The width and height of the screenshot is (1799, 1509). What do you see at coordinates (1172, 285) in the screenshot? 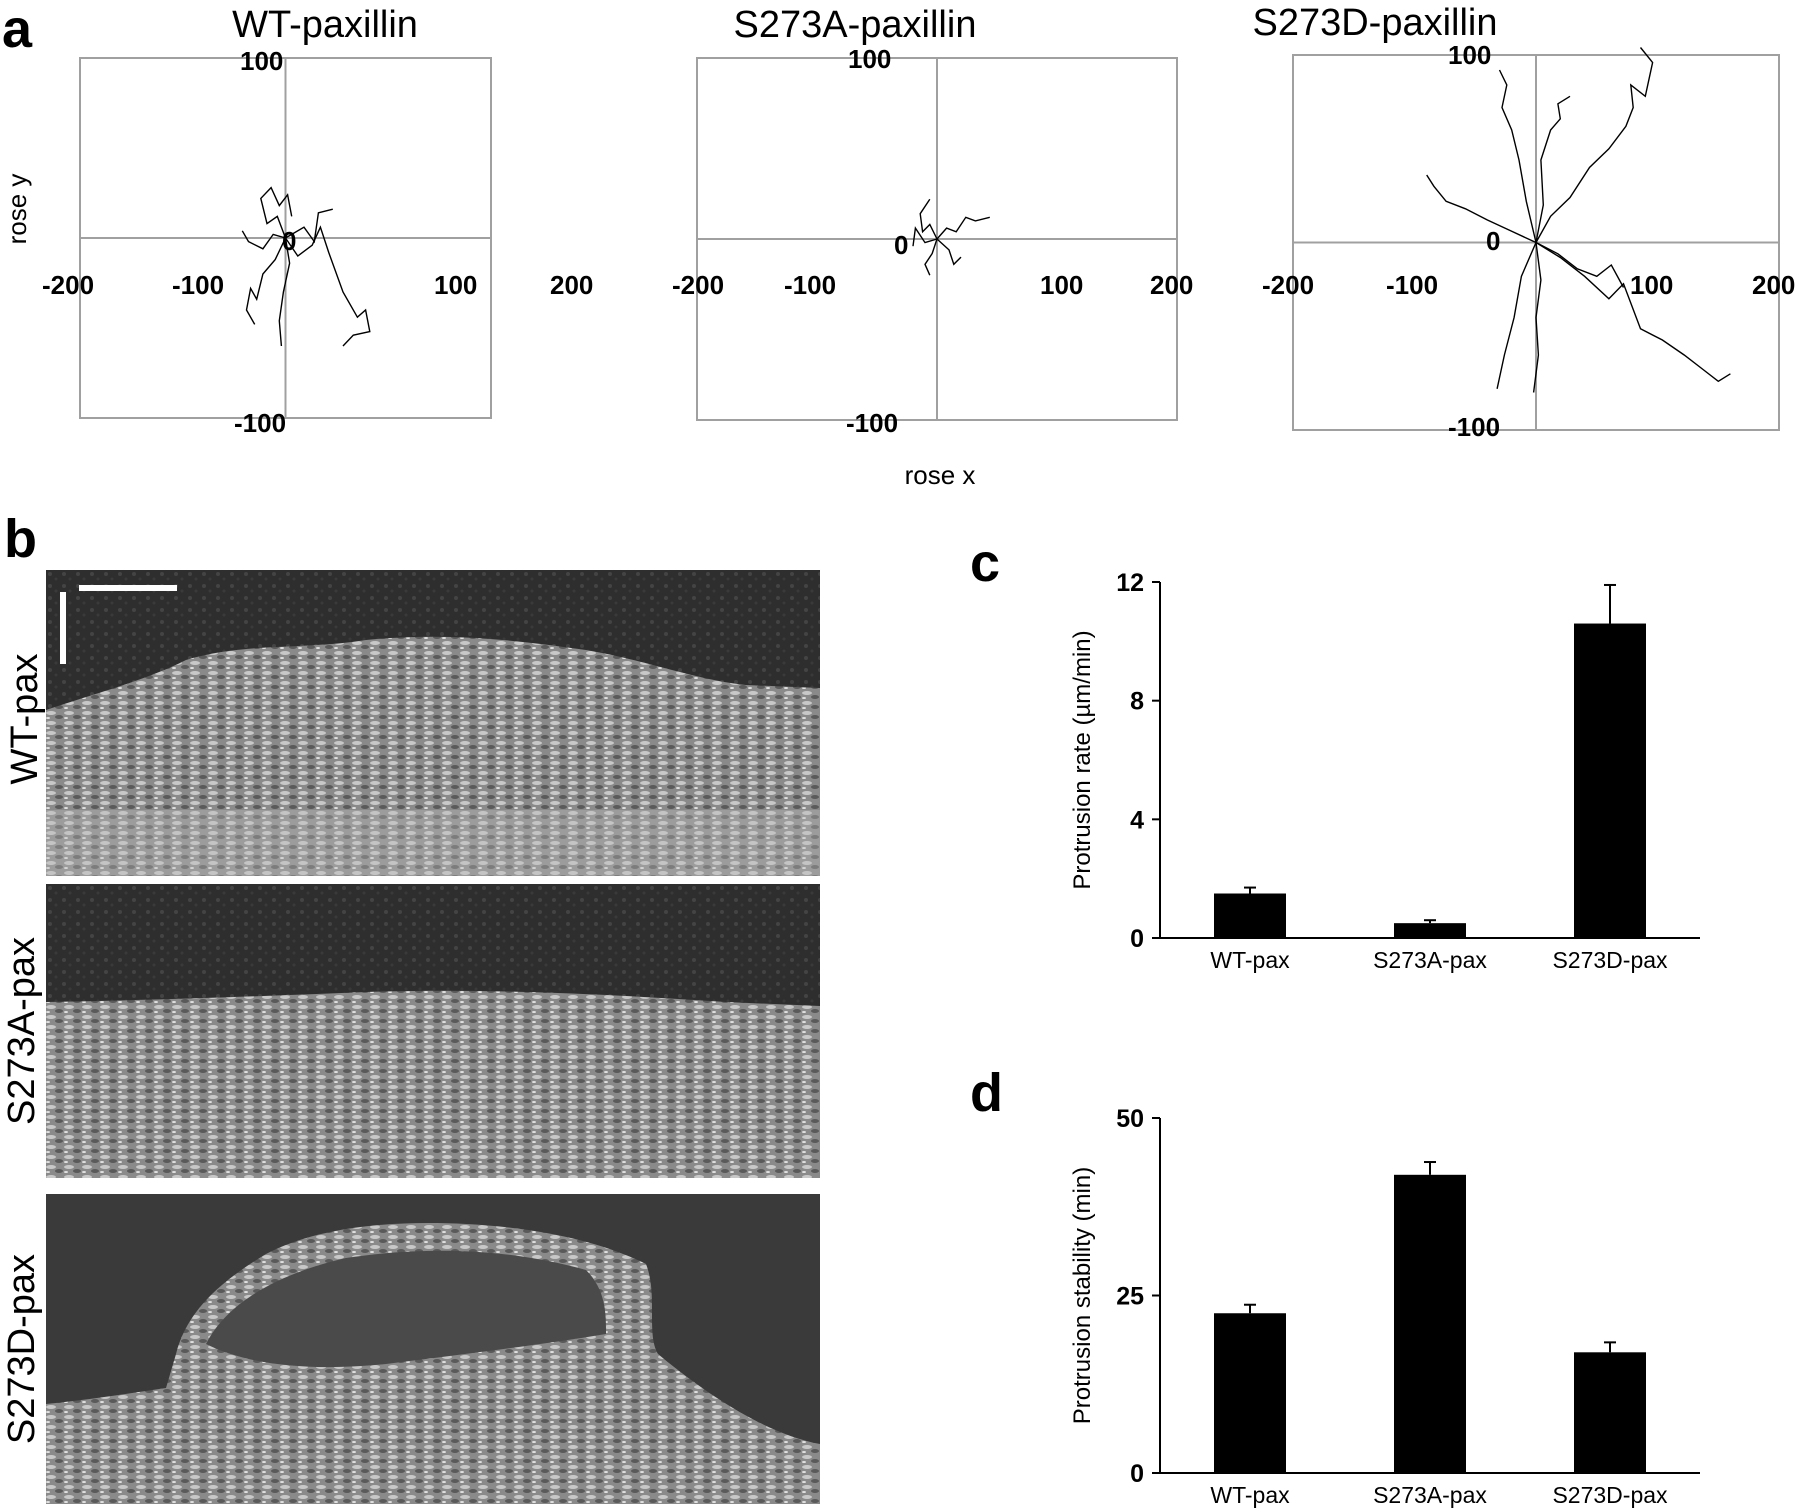
I see `rose-s273a-xtick-200: 200` at bounding box center [1172, 285].